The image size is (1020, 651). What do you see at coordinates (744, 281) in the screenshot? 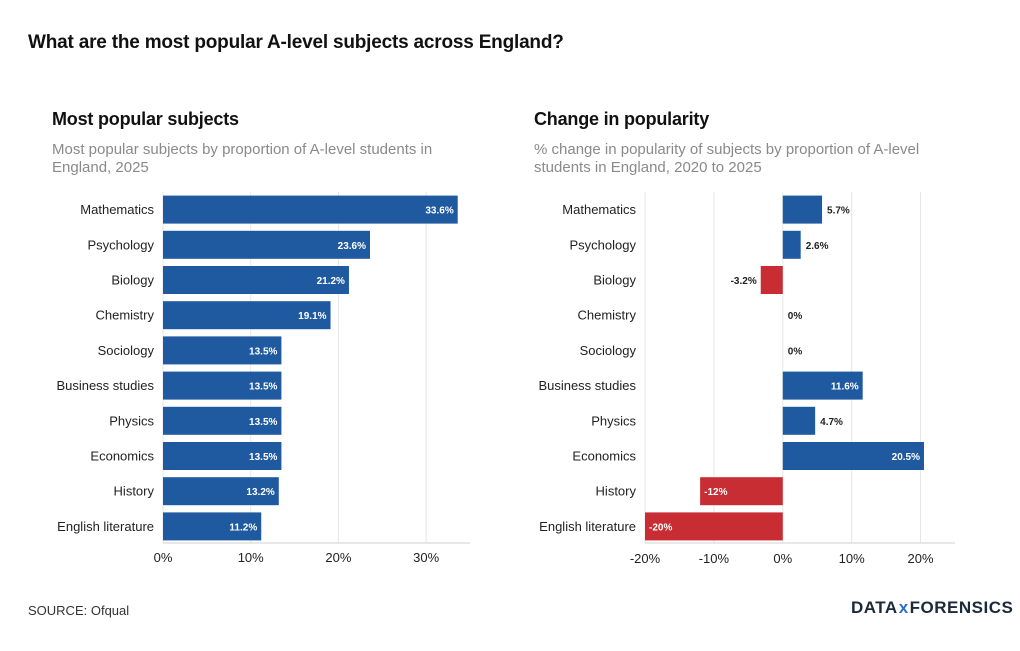
I see `right-data-label: -3.2%` at bounding box center [744, 281].